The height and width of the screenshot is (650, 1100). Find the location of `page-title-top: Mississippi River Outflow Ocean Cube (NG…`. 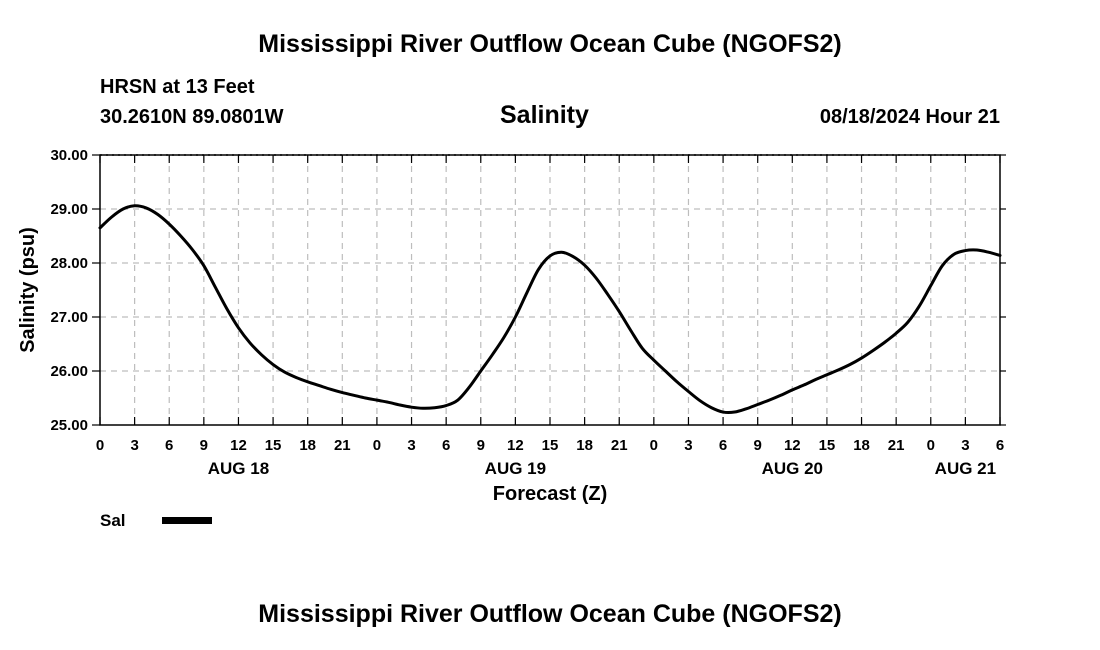

page-title-top: Mississippi River Outflow Ocean Cube (NG… is located at coordinates (550, 44).